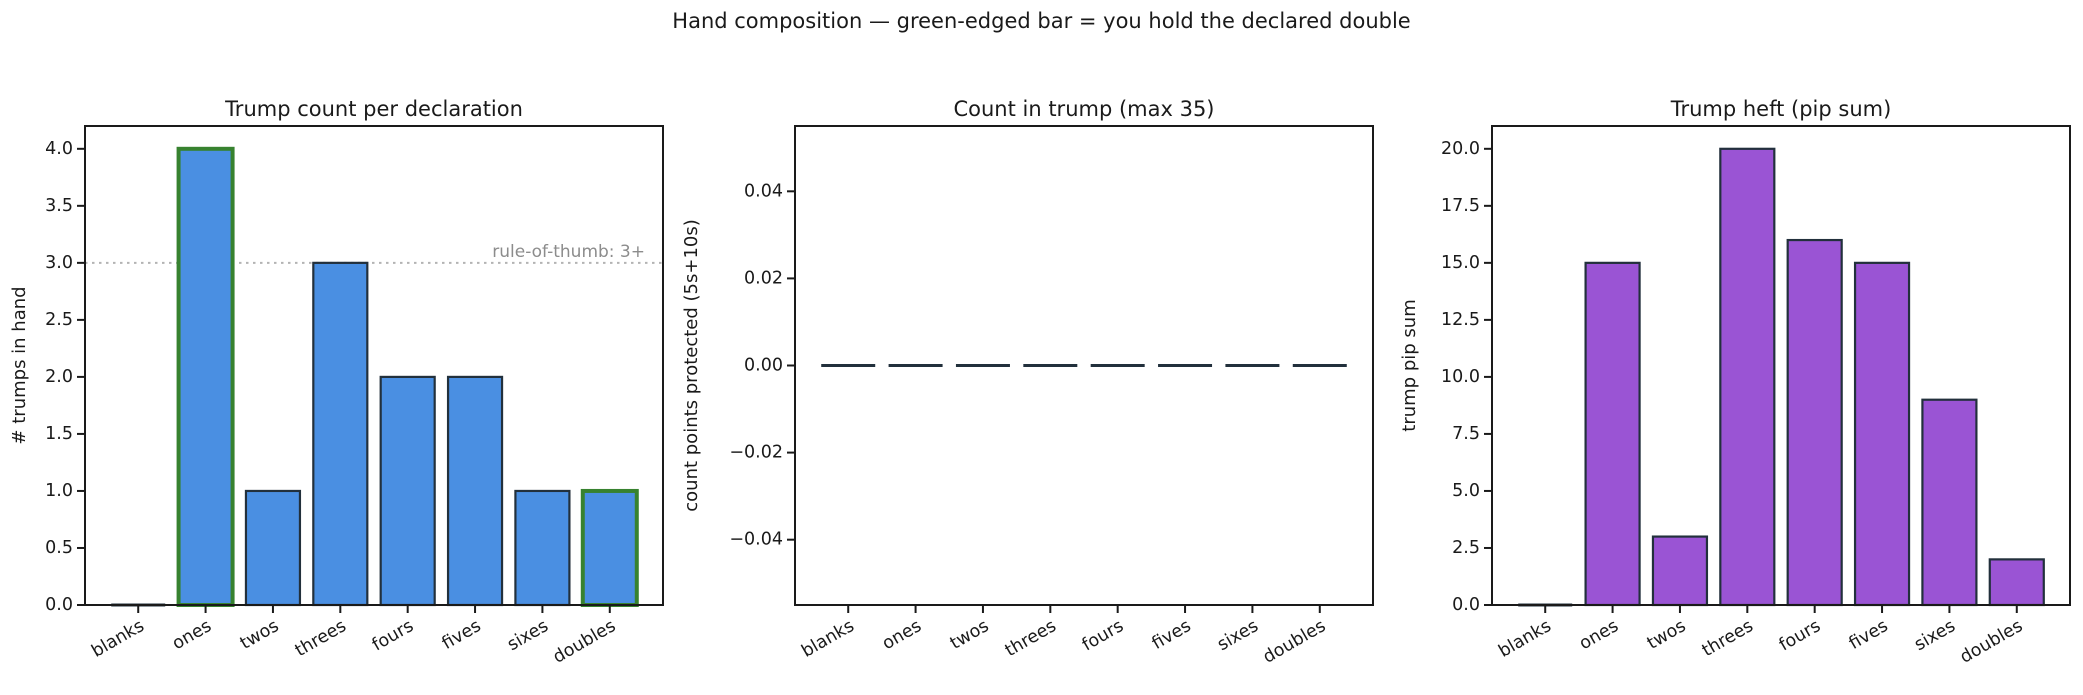 The image size is (2083, 695). I want to click on y-tick-label: 0.00, so click(763, 366).